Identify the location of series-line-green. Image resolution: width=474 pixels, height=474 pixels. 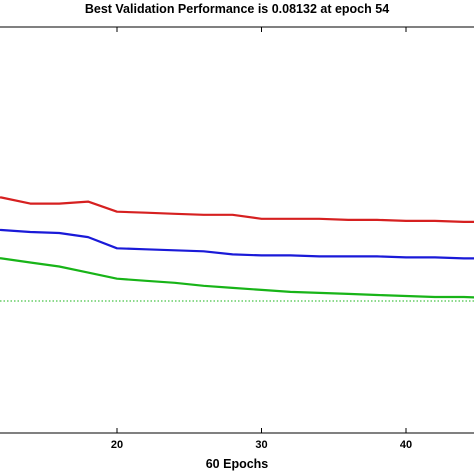
(237, 278).